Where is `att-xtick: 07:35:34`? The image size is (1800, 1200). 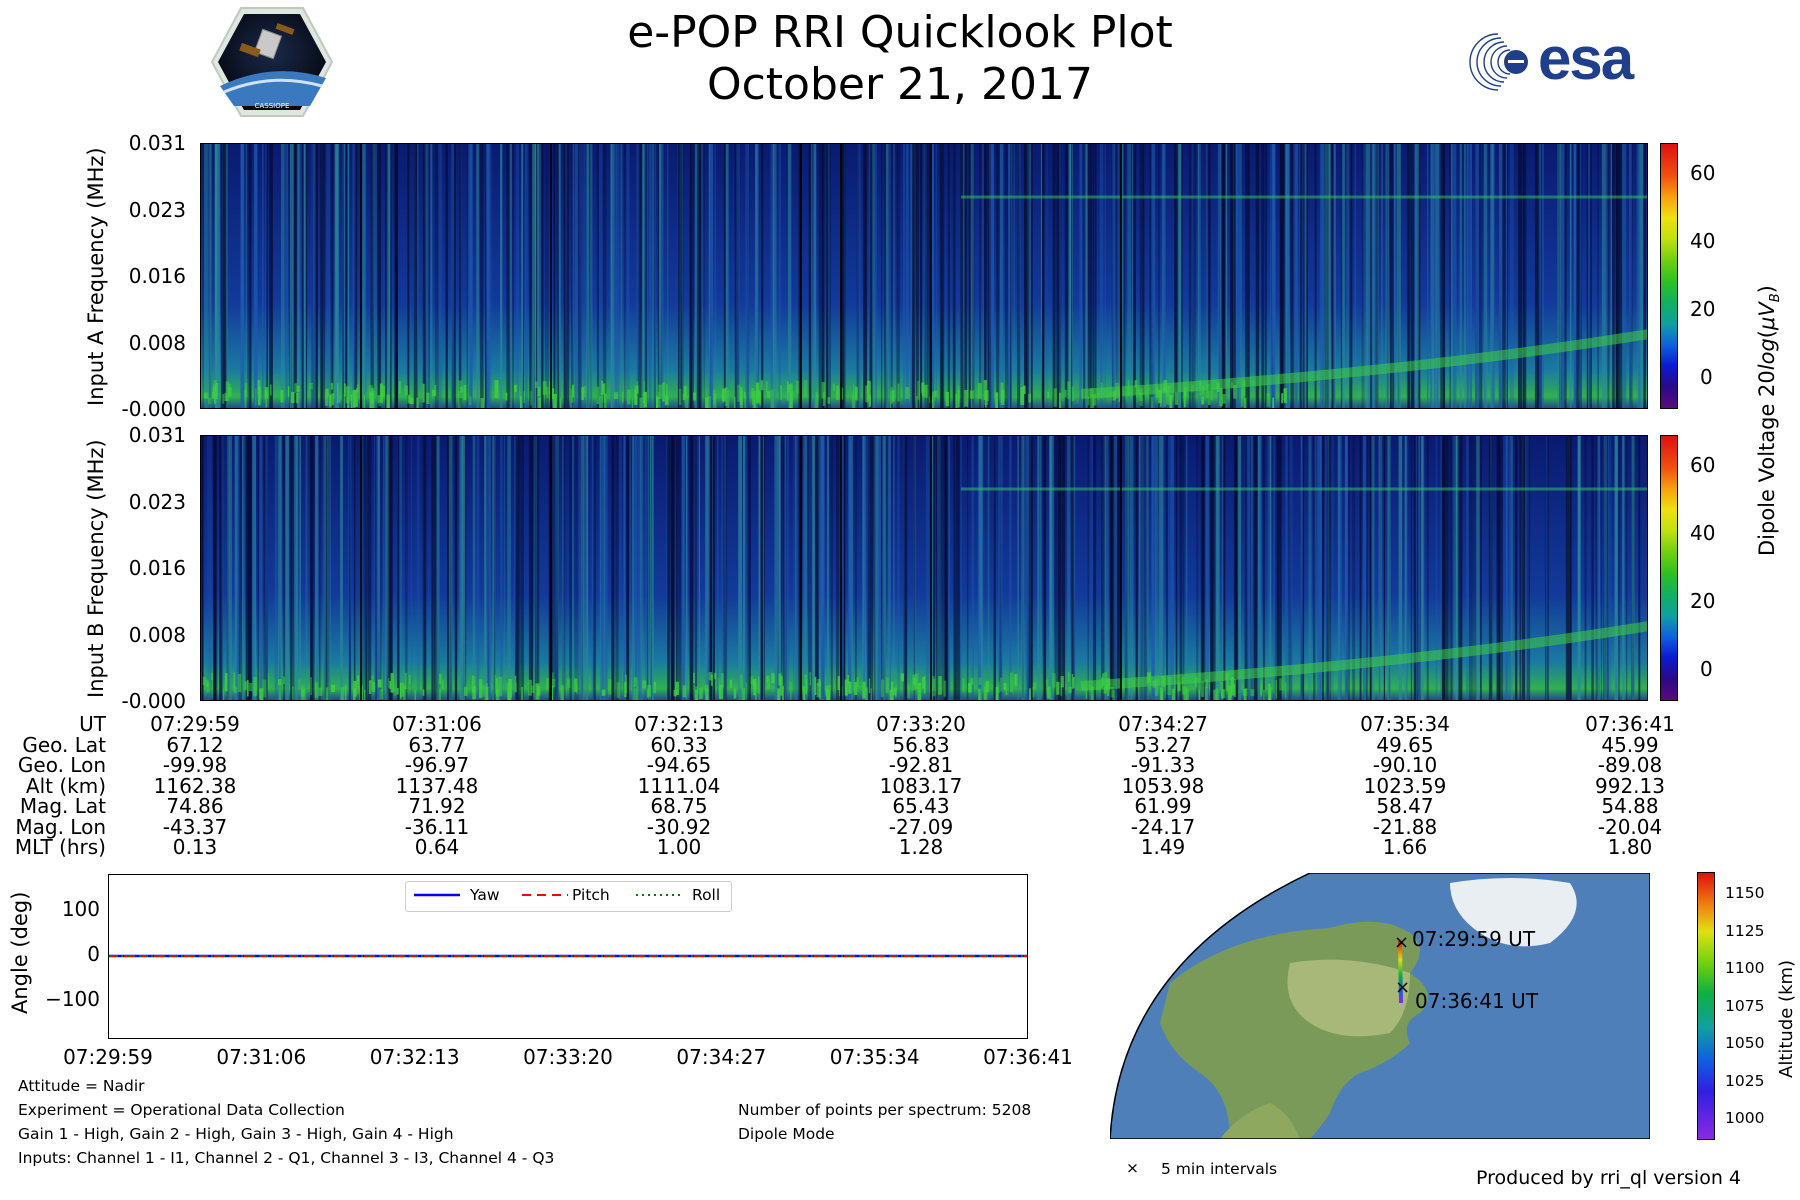
att-xtick: 07:35:34 is located at coordinates (874, 1057).